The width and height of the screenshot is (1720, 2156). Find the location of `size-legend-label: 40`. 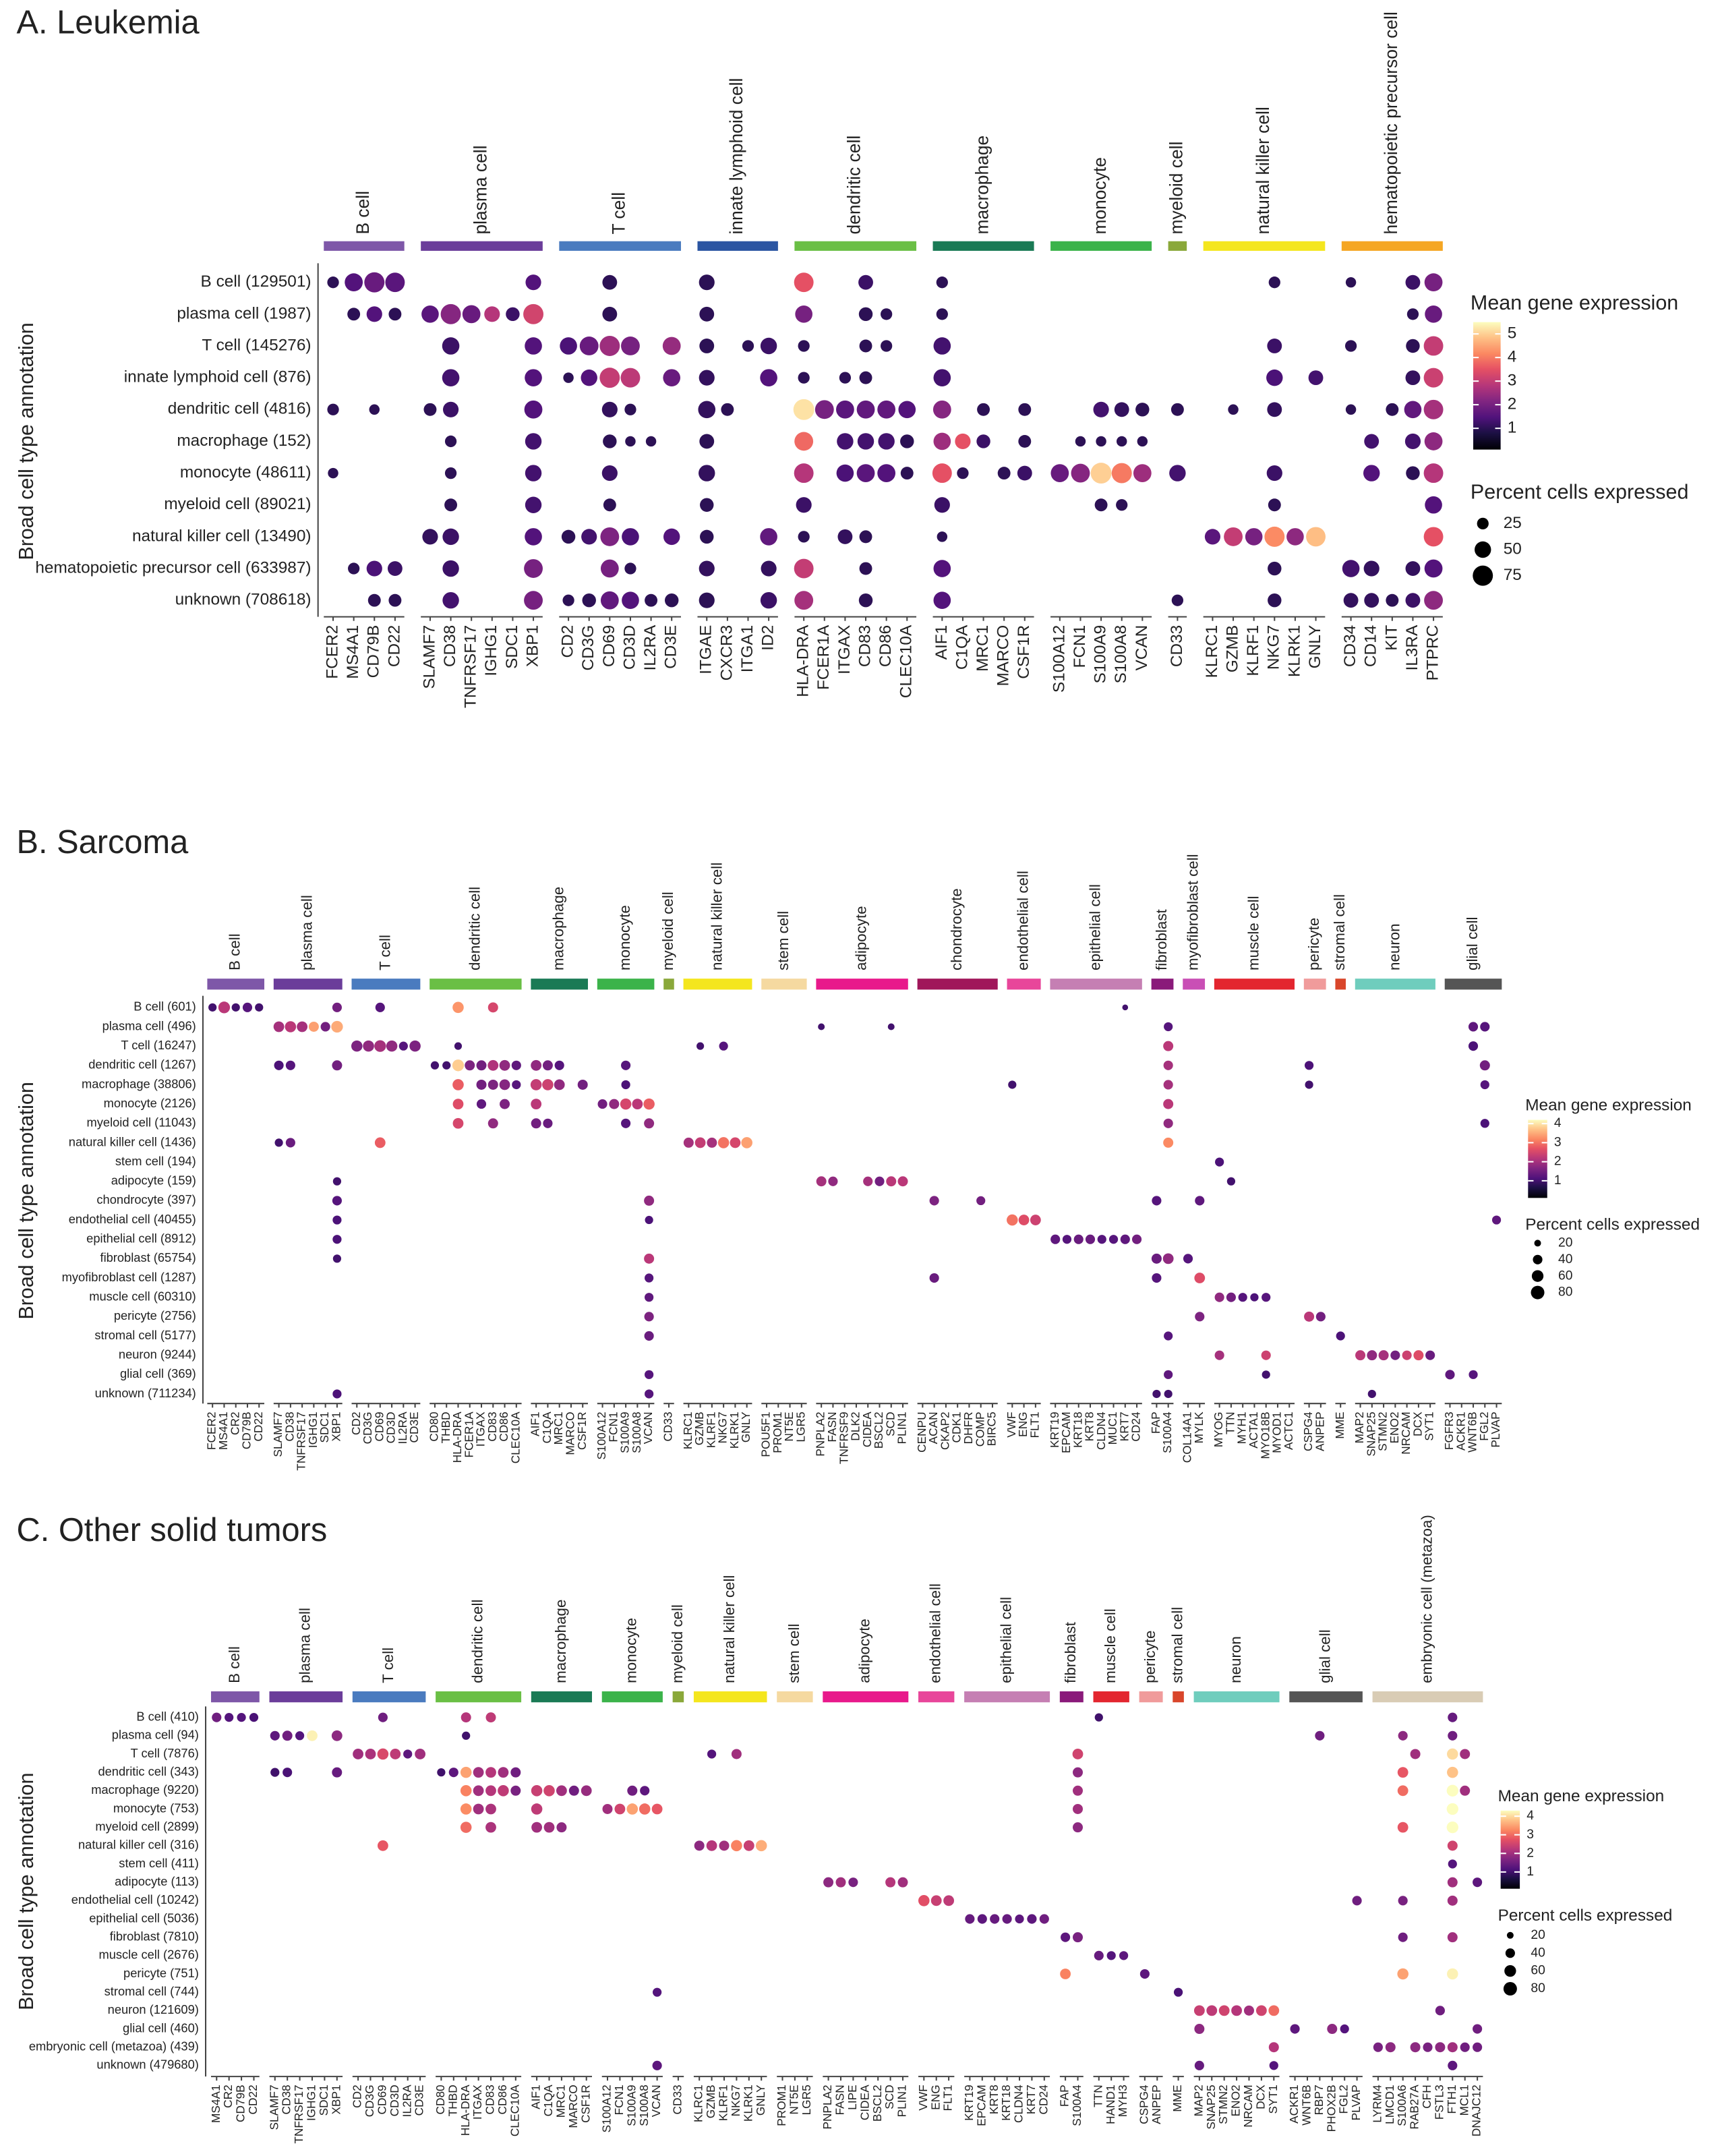

size-legend-label: 40 is located at coordinates (1538, 1953).